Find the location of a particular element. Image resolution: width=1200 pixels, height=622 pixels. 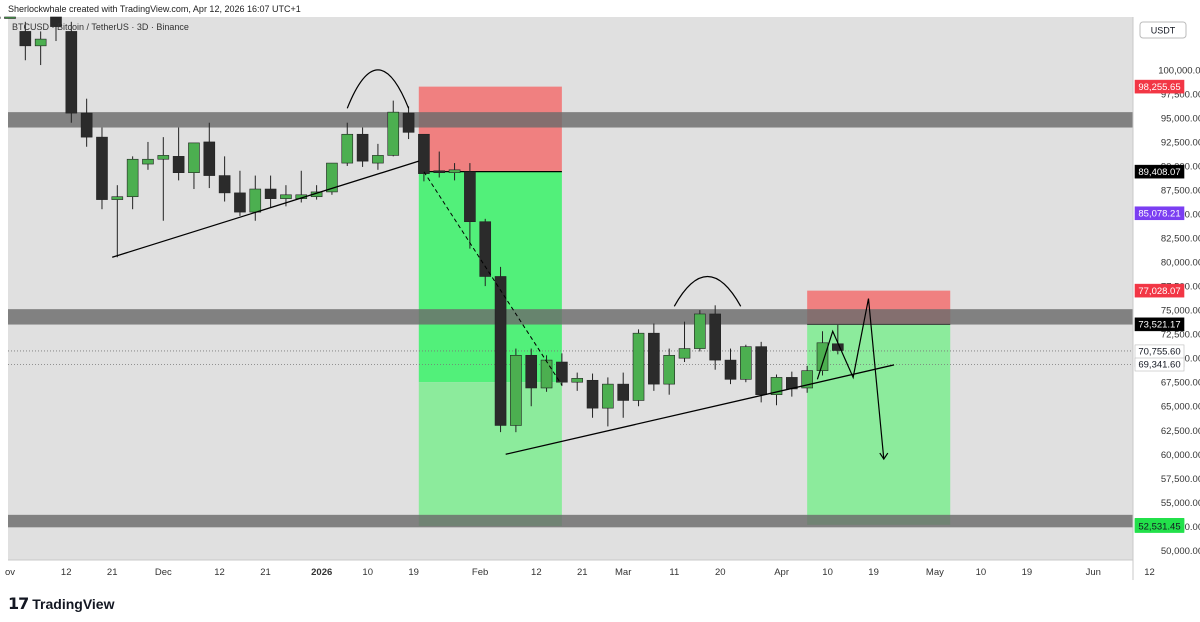

tradingview-branding: 17 TradingView is located at coordinates (61, 603).